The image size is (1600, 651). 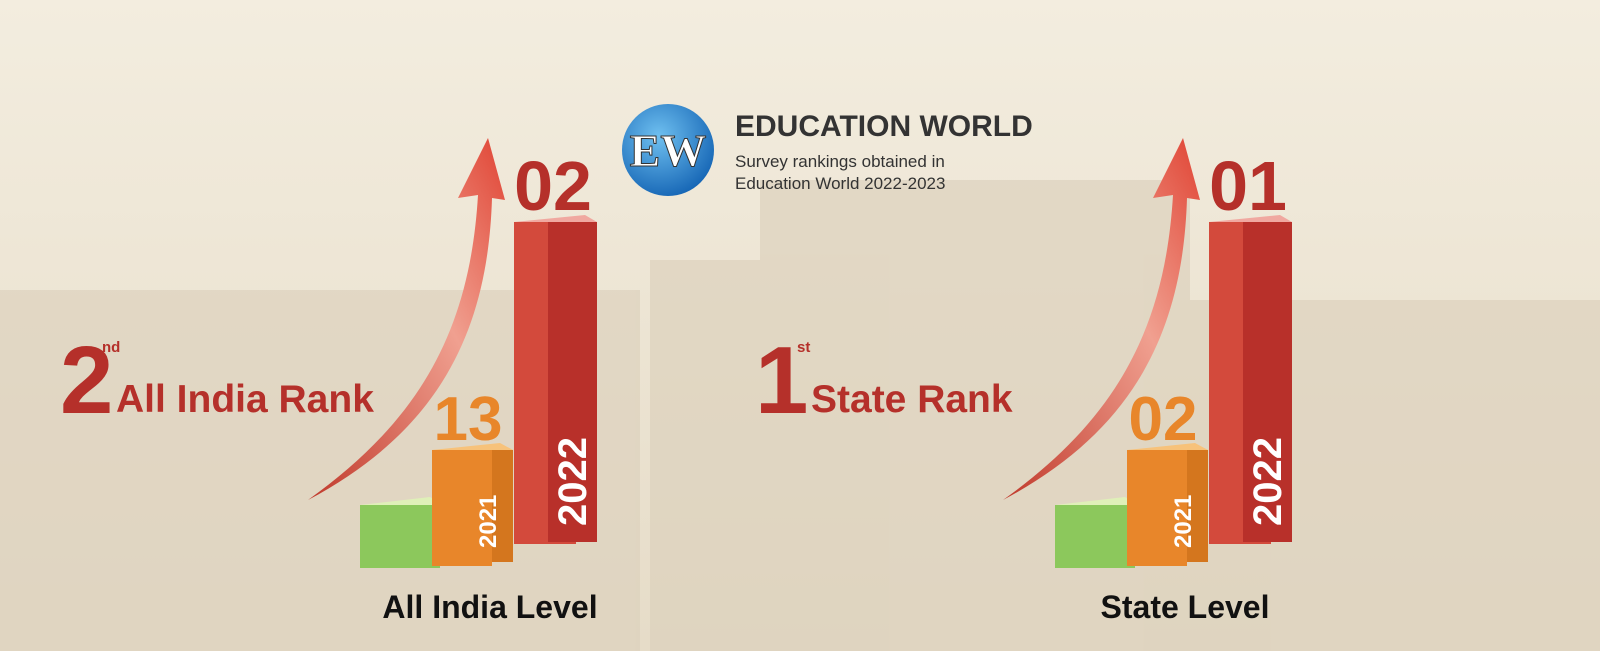 What do you see at coordinates (245, 399) in the screenshot?
I see `rank-label: All India Rank` at bounding box center [245, 399].